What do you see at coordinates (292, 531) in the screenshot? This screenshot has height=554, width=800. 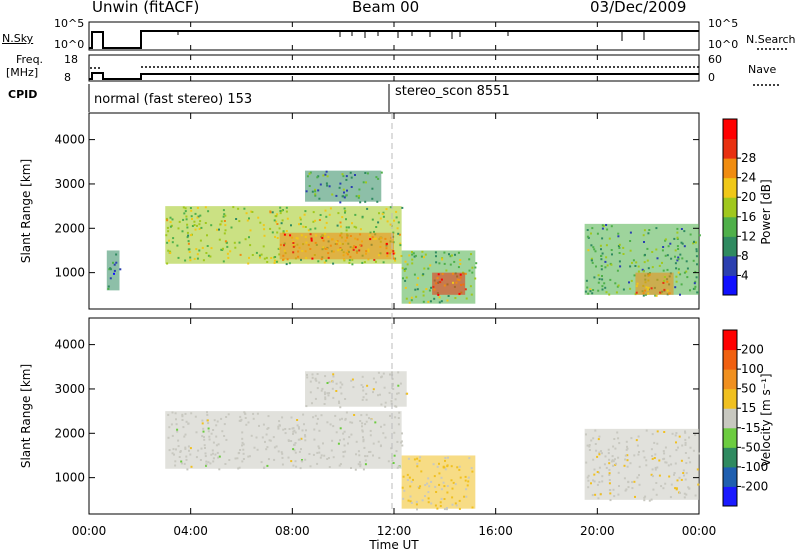 I see `x-tick-label: 08:00` at bounding box center [292, 531].